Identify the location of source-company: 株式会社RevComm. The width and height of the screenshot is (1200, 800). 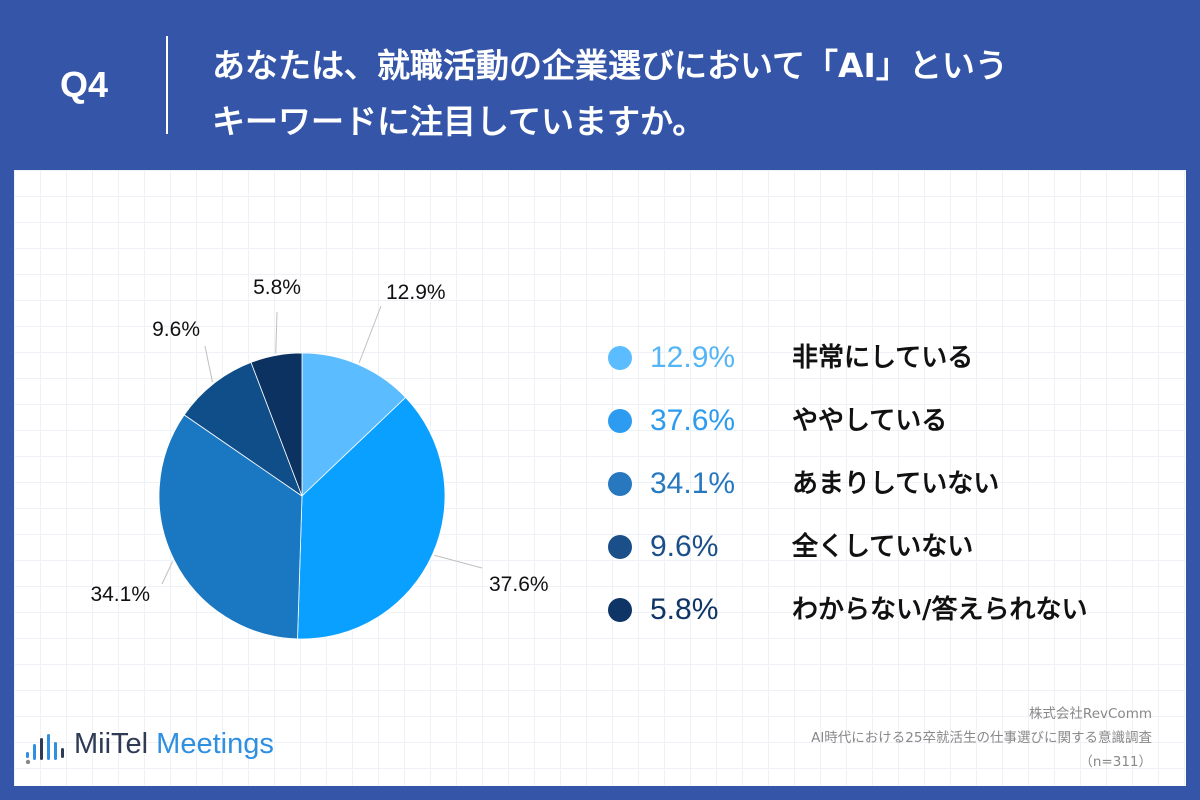
(1090, 714).